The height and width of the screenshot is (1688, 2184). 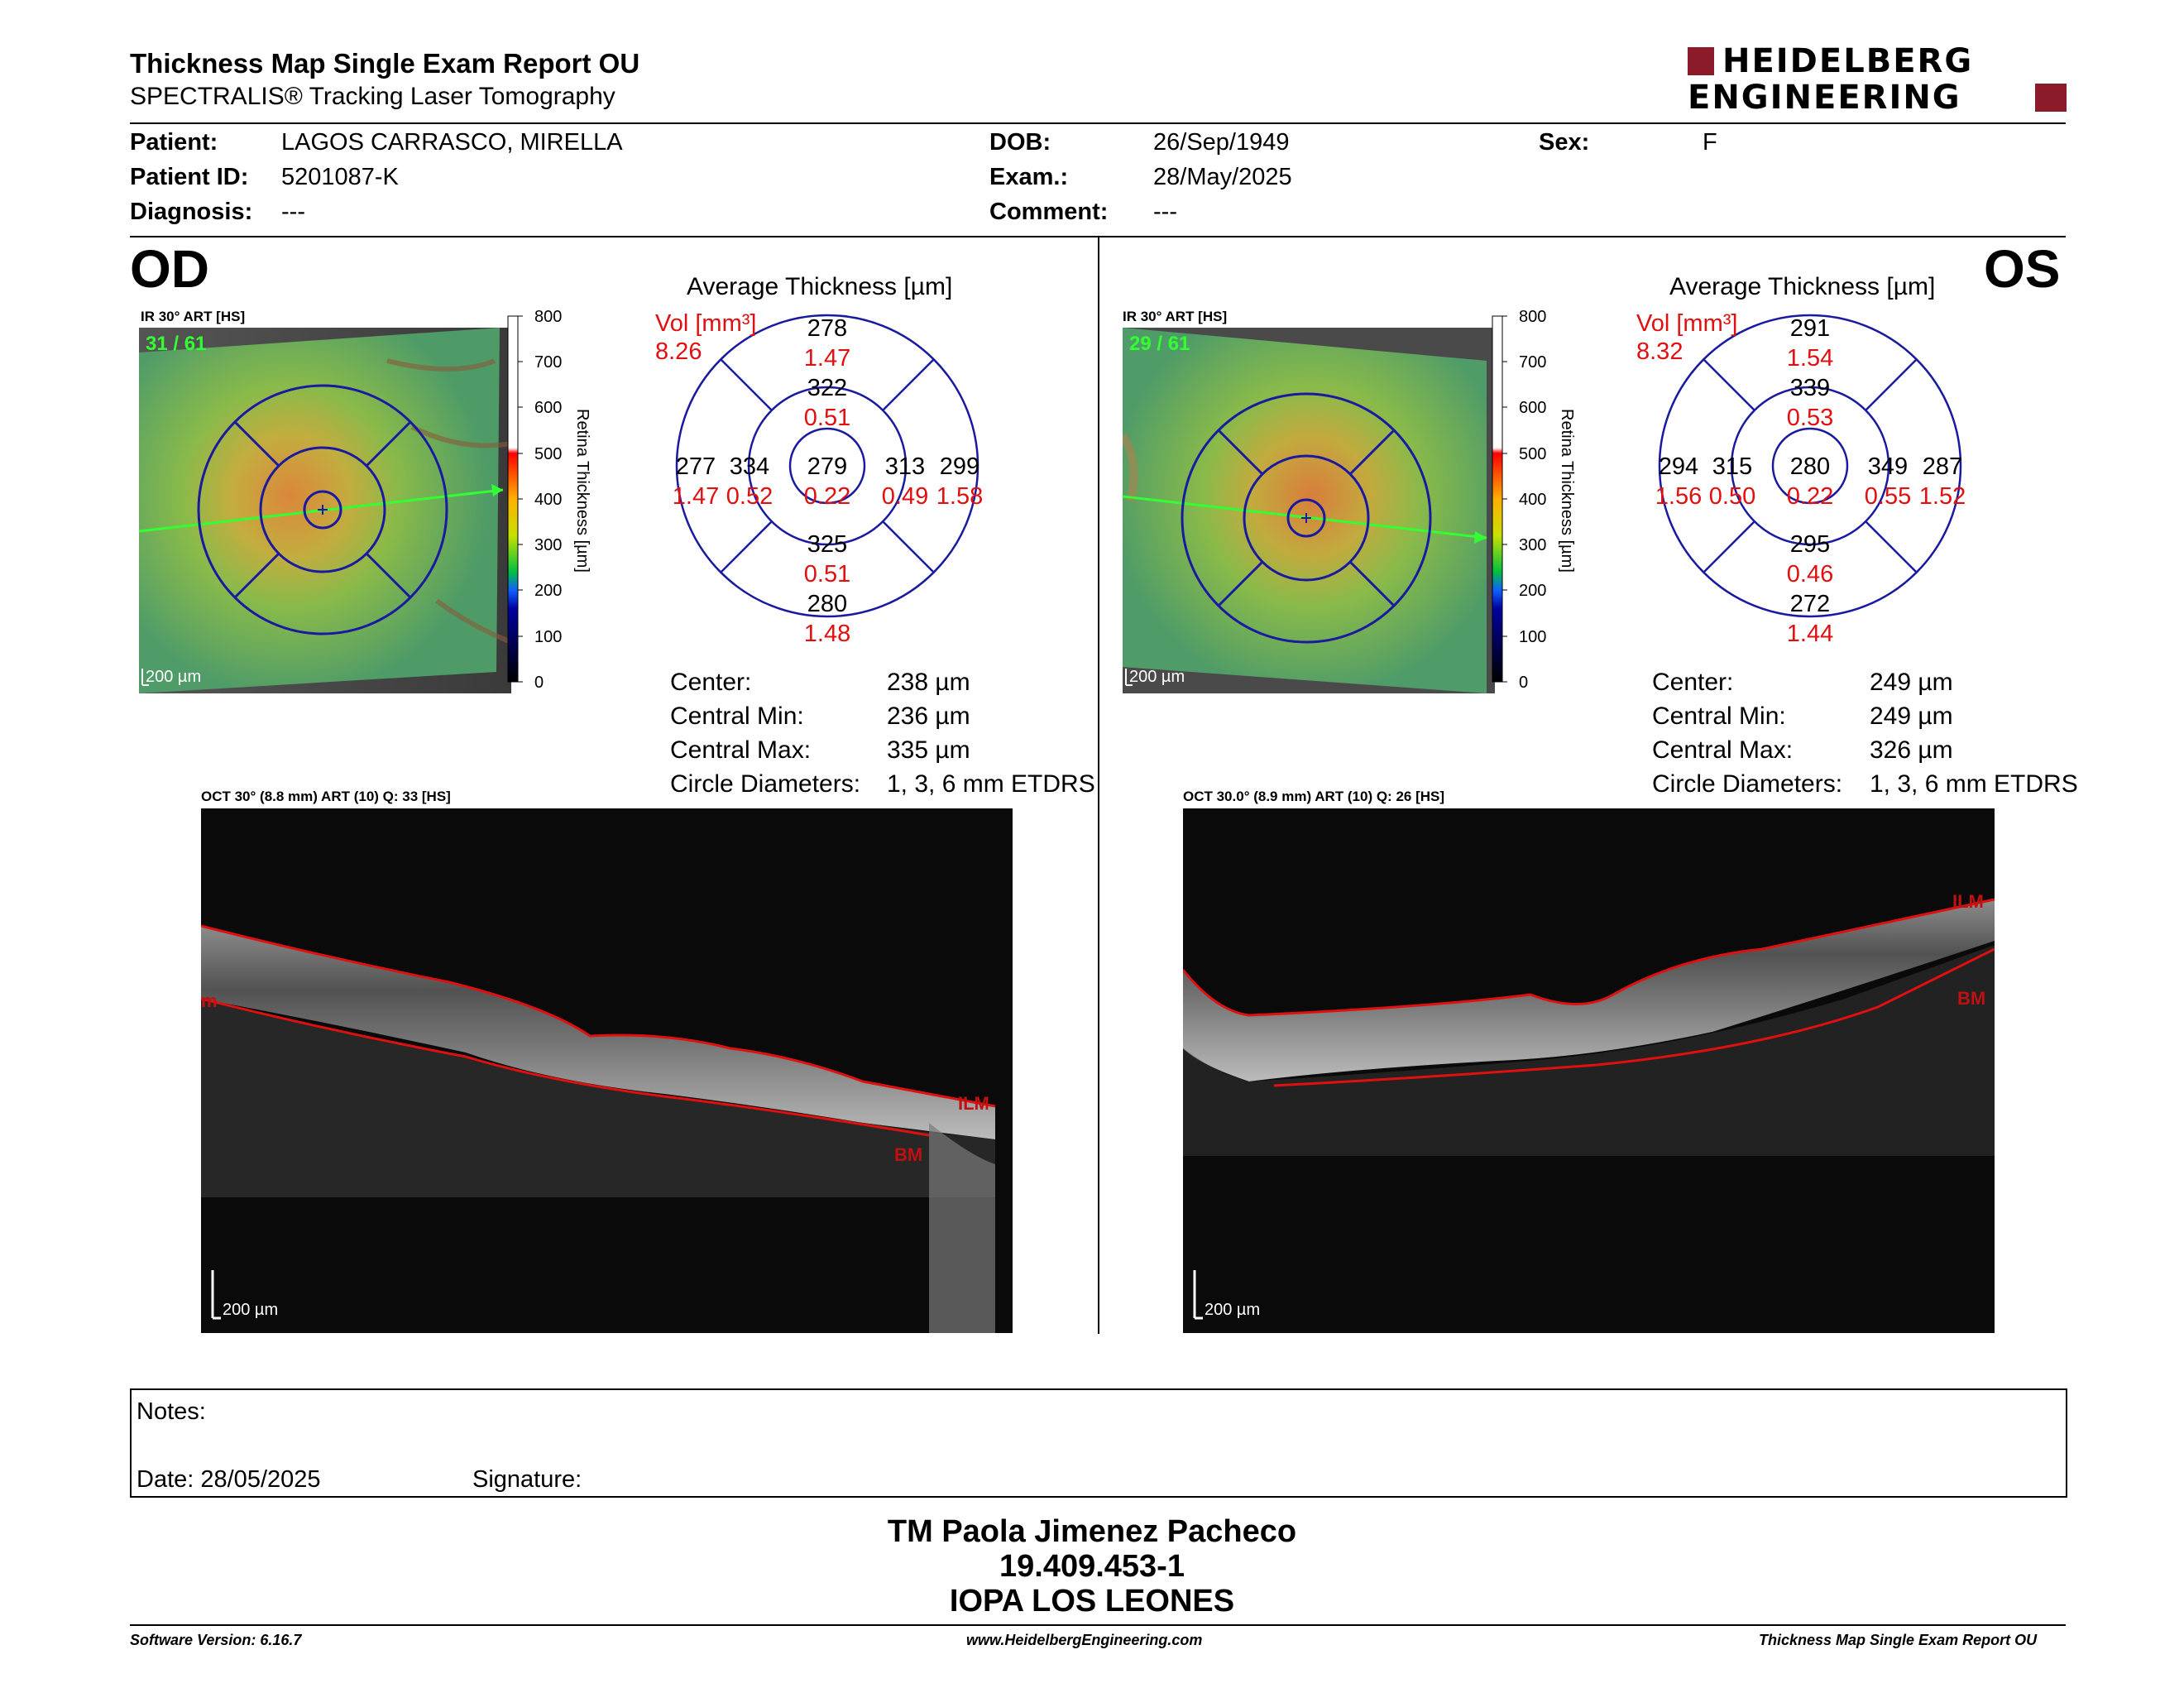 I want to click on os-vol-value: 8.32, so click(x=1659, y=351).